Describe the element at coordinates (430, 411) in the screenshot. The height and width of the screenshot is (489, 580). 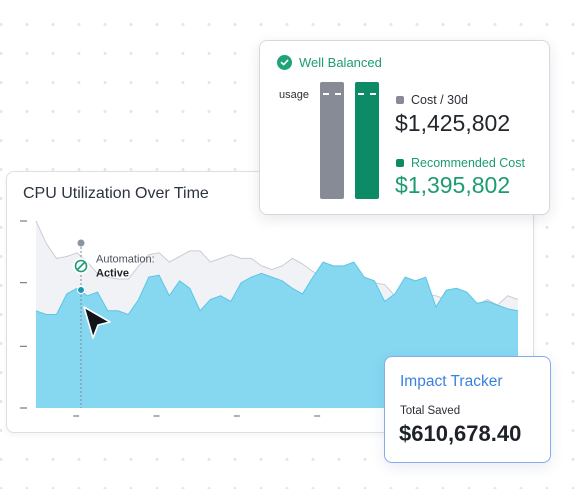
I see `total-saved-label: Total Saved` at that location.